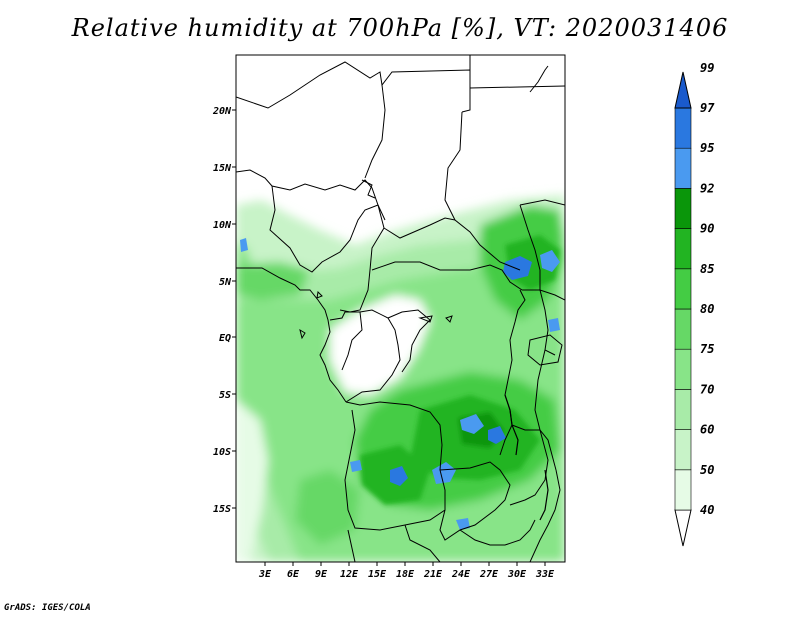 This screenshot has height=618, width=800. What do you see at coordinates (707, 188) in the screenshot?
I see `colorbar-label: 92` at bounding box center [707, 188].